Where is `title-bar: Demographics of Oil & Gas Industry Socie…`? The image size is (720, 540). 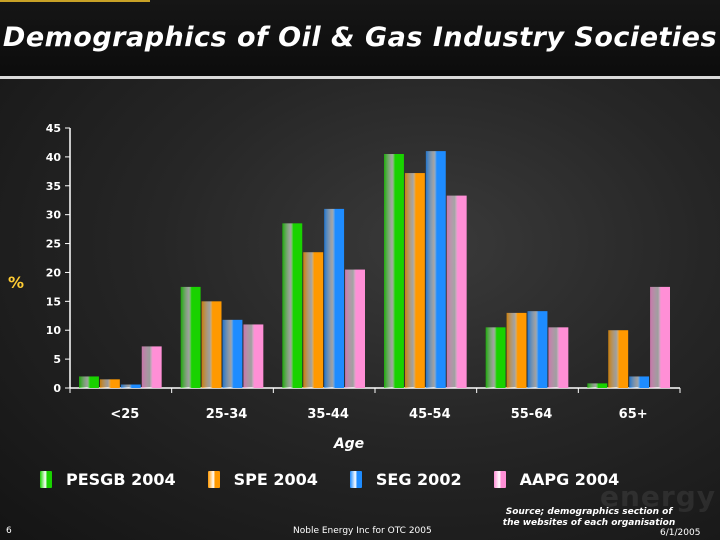
title-bar: Demographics of Oil & Gas Industry Socie… is located at coordinates (360, 39).